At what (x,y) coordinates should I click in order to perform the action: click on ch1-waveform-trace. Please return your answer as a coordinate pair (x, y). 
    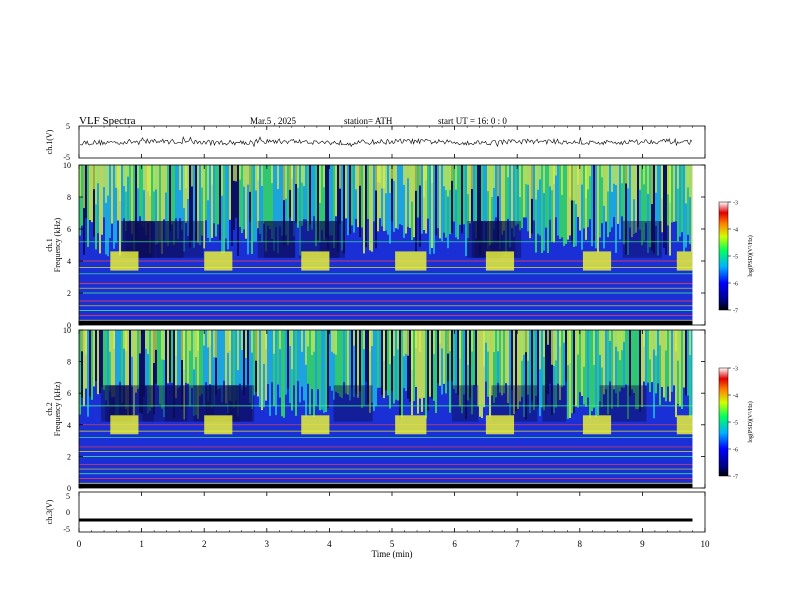
    Looking at the image, I should click on (386, 142).